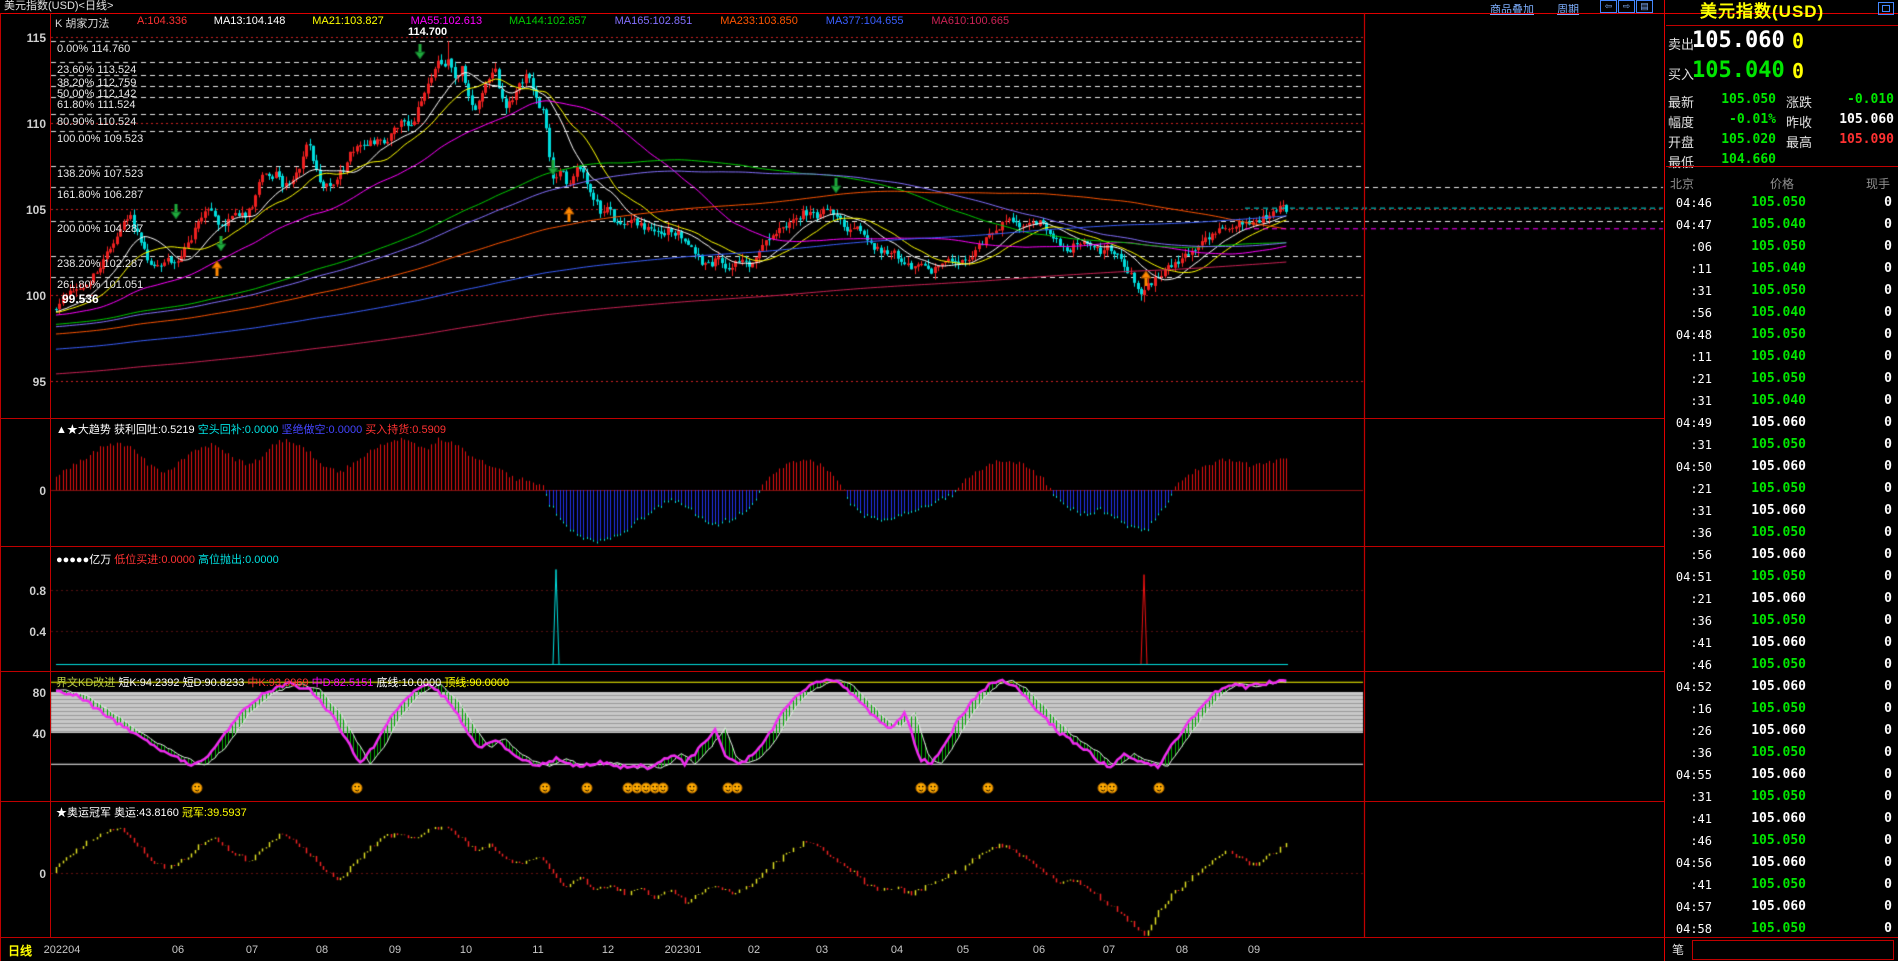  What do you see at coordinates (37, 591) in the screenshot?
I see `panel2-tick-0.8: 0.8` at bounding box center [37, 591].